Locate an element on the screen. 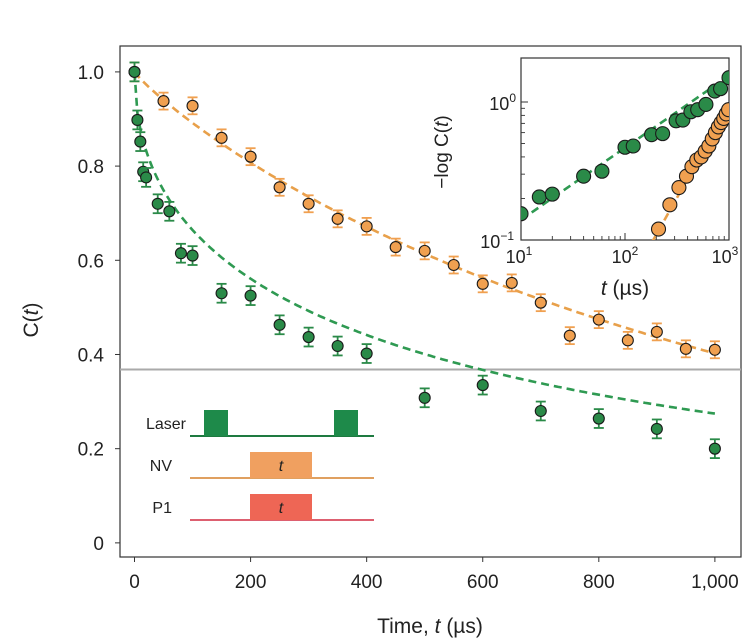 The height and width of the screenshot is (641, 745). y-tick-label: 0.4 is located at coordinates (91, 355).